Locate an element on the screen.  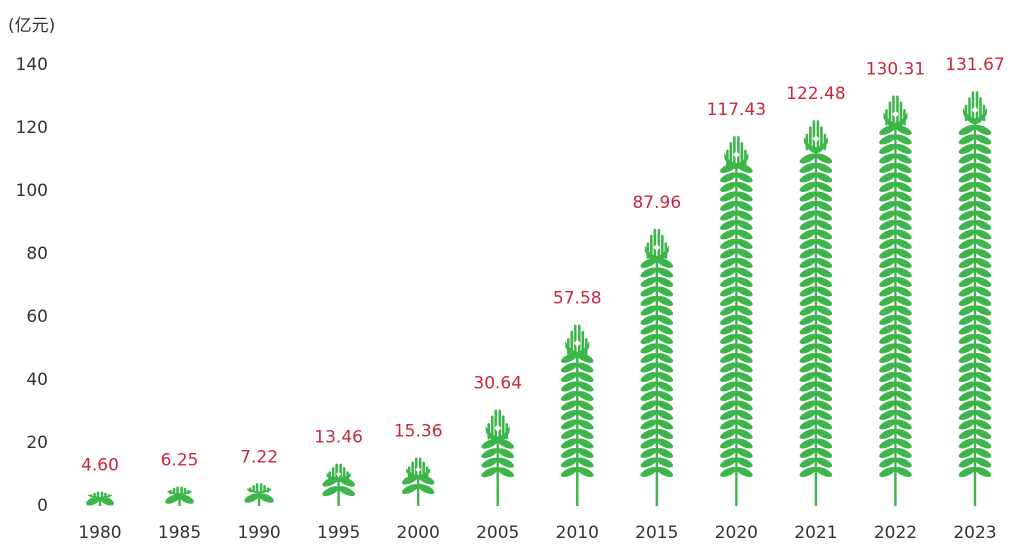
value-label: 87.96 is located at coordinates (656, 203).